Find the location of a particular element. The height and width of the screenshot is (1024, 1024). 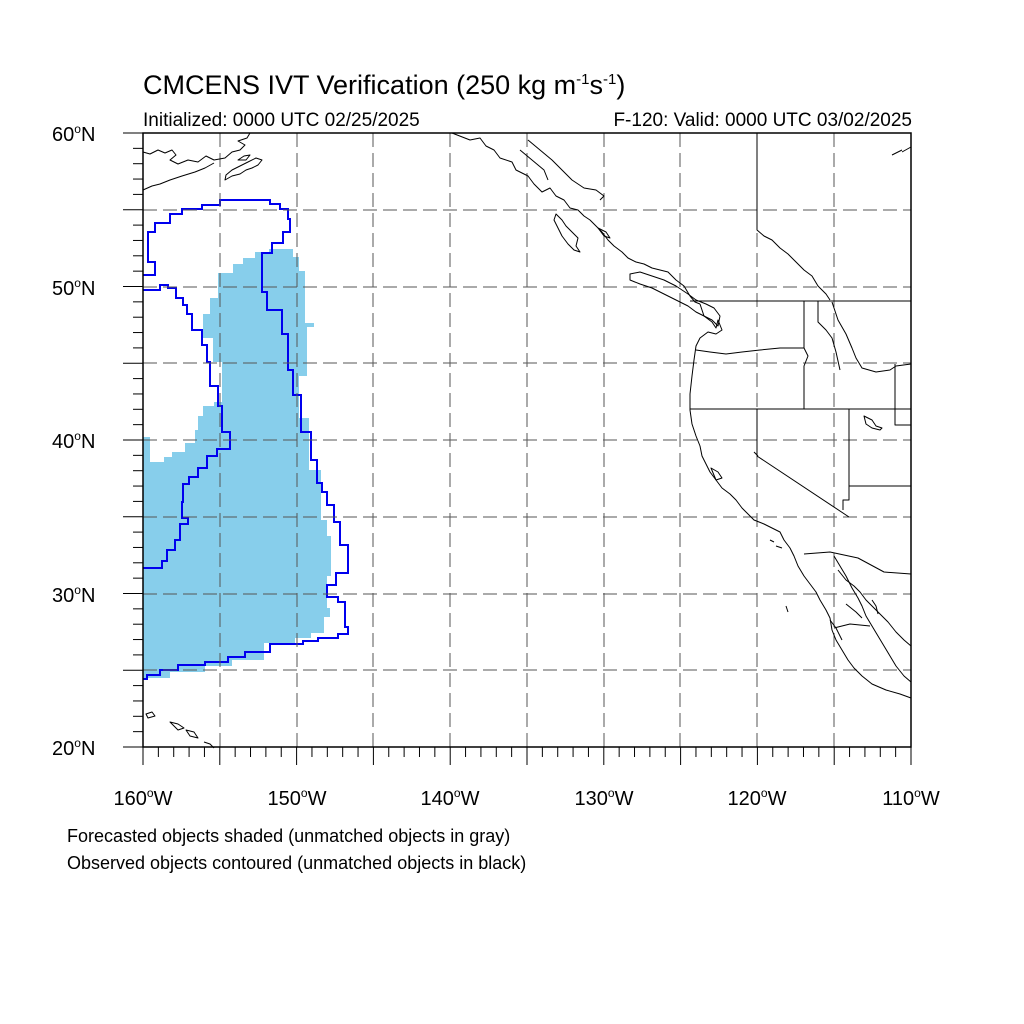

lat-label-60: 60oN is located at coordinates (74, 134).